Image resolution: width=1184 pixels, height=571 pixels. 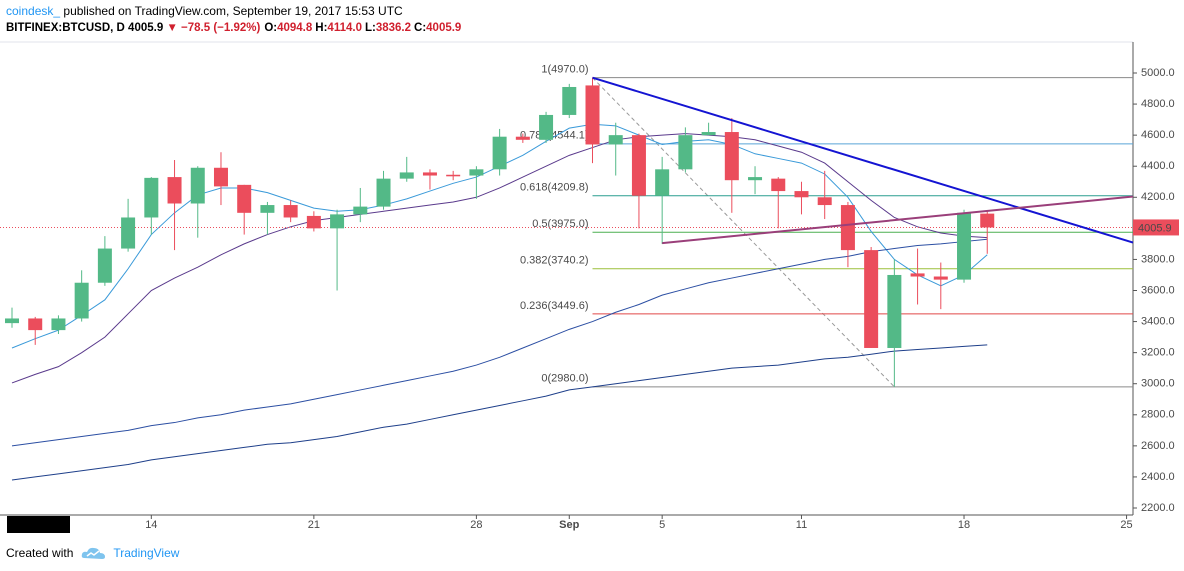 I want to click on y-tick-label: 4600.0, so click(x=1158, y=135).